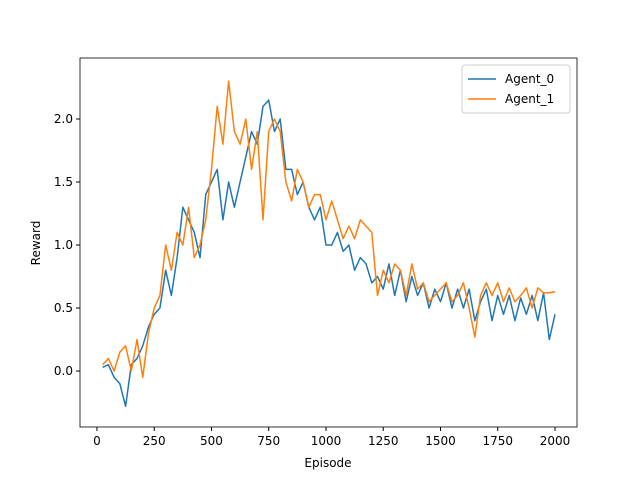 This screenshot has height=480, width=640. Describe the element at coordinates (63, 245) in the screenshot. I see `y-tick-label: 1.0` at that location.